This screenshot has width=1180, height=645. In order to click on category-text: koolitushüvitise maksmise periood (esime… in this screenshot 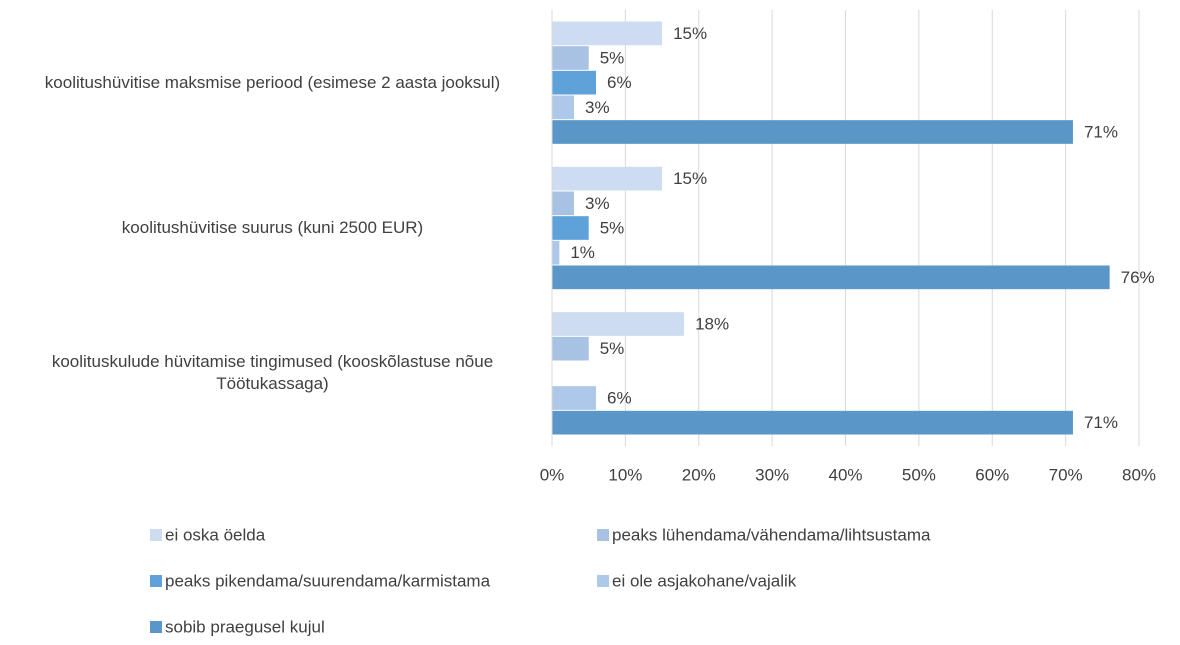, I will do `click(272, 82)`.